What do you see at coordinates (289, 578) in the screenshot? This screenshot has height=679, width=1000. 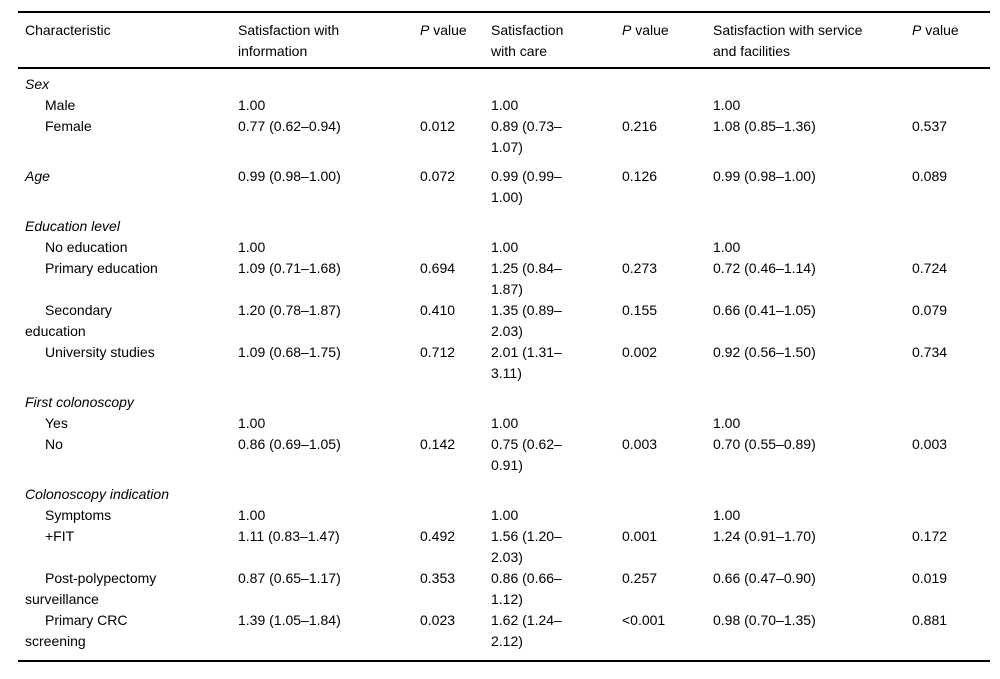 I see `cell-or1: 0.87 (0.65–1.17)` at bounding box center [289, 578].